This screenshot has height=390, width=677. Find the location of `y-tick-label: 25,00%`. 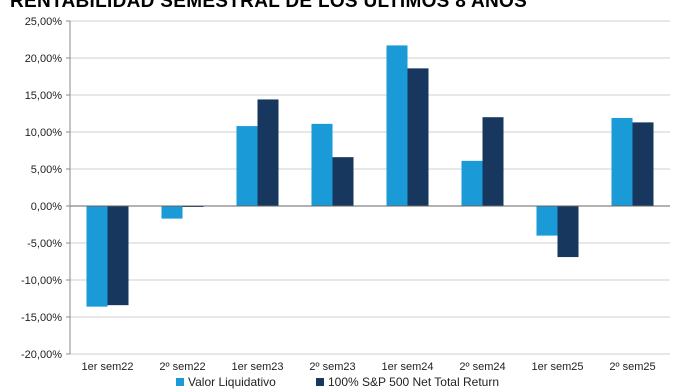

y-tick-label: 25,00% is located at coordinates (44, 22).